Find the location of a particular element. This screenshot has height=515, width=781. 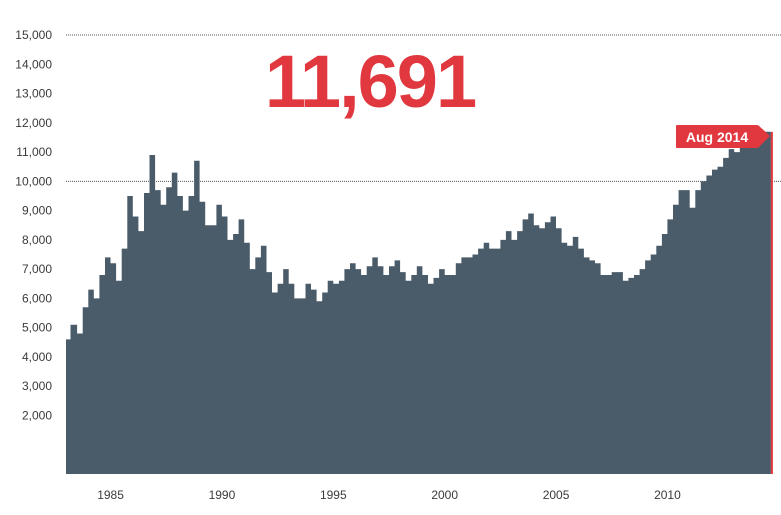

headline-value: 11,691 is located at coordinates (370, 81).